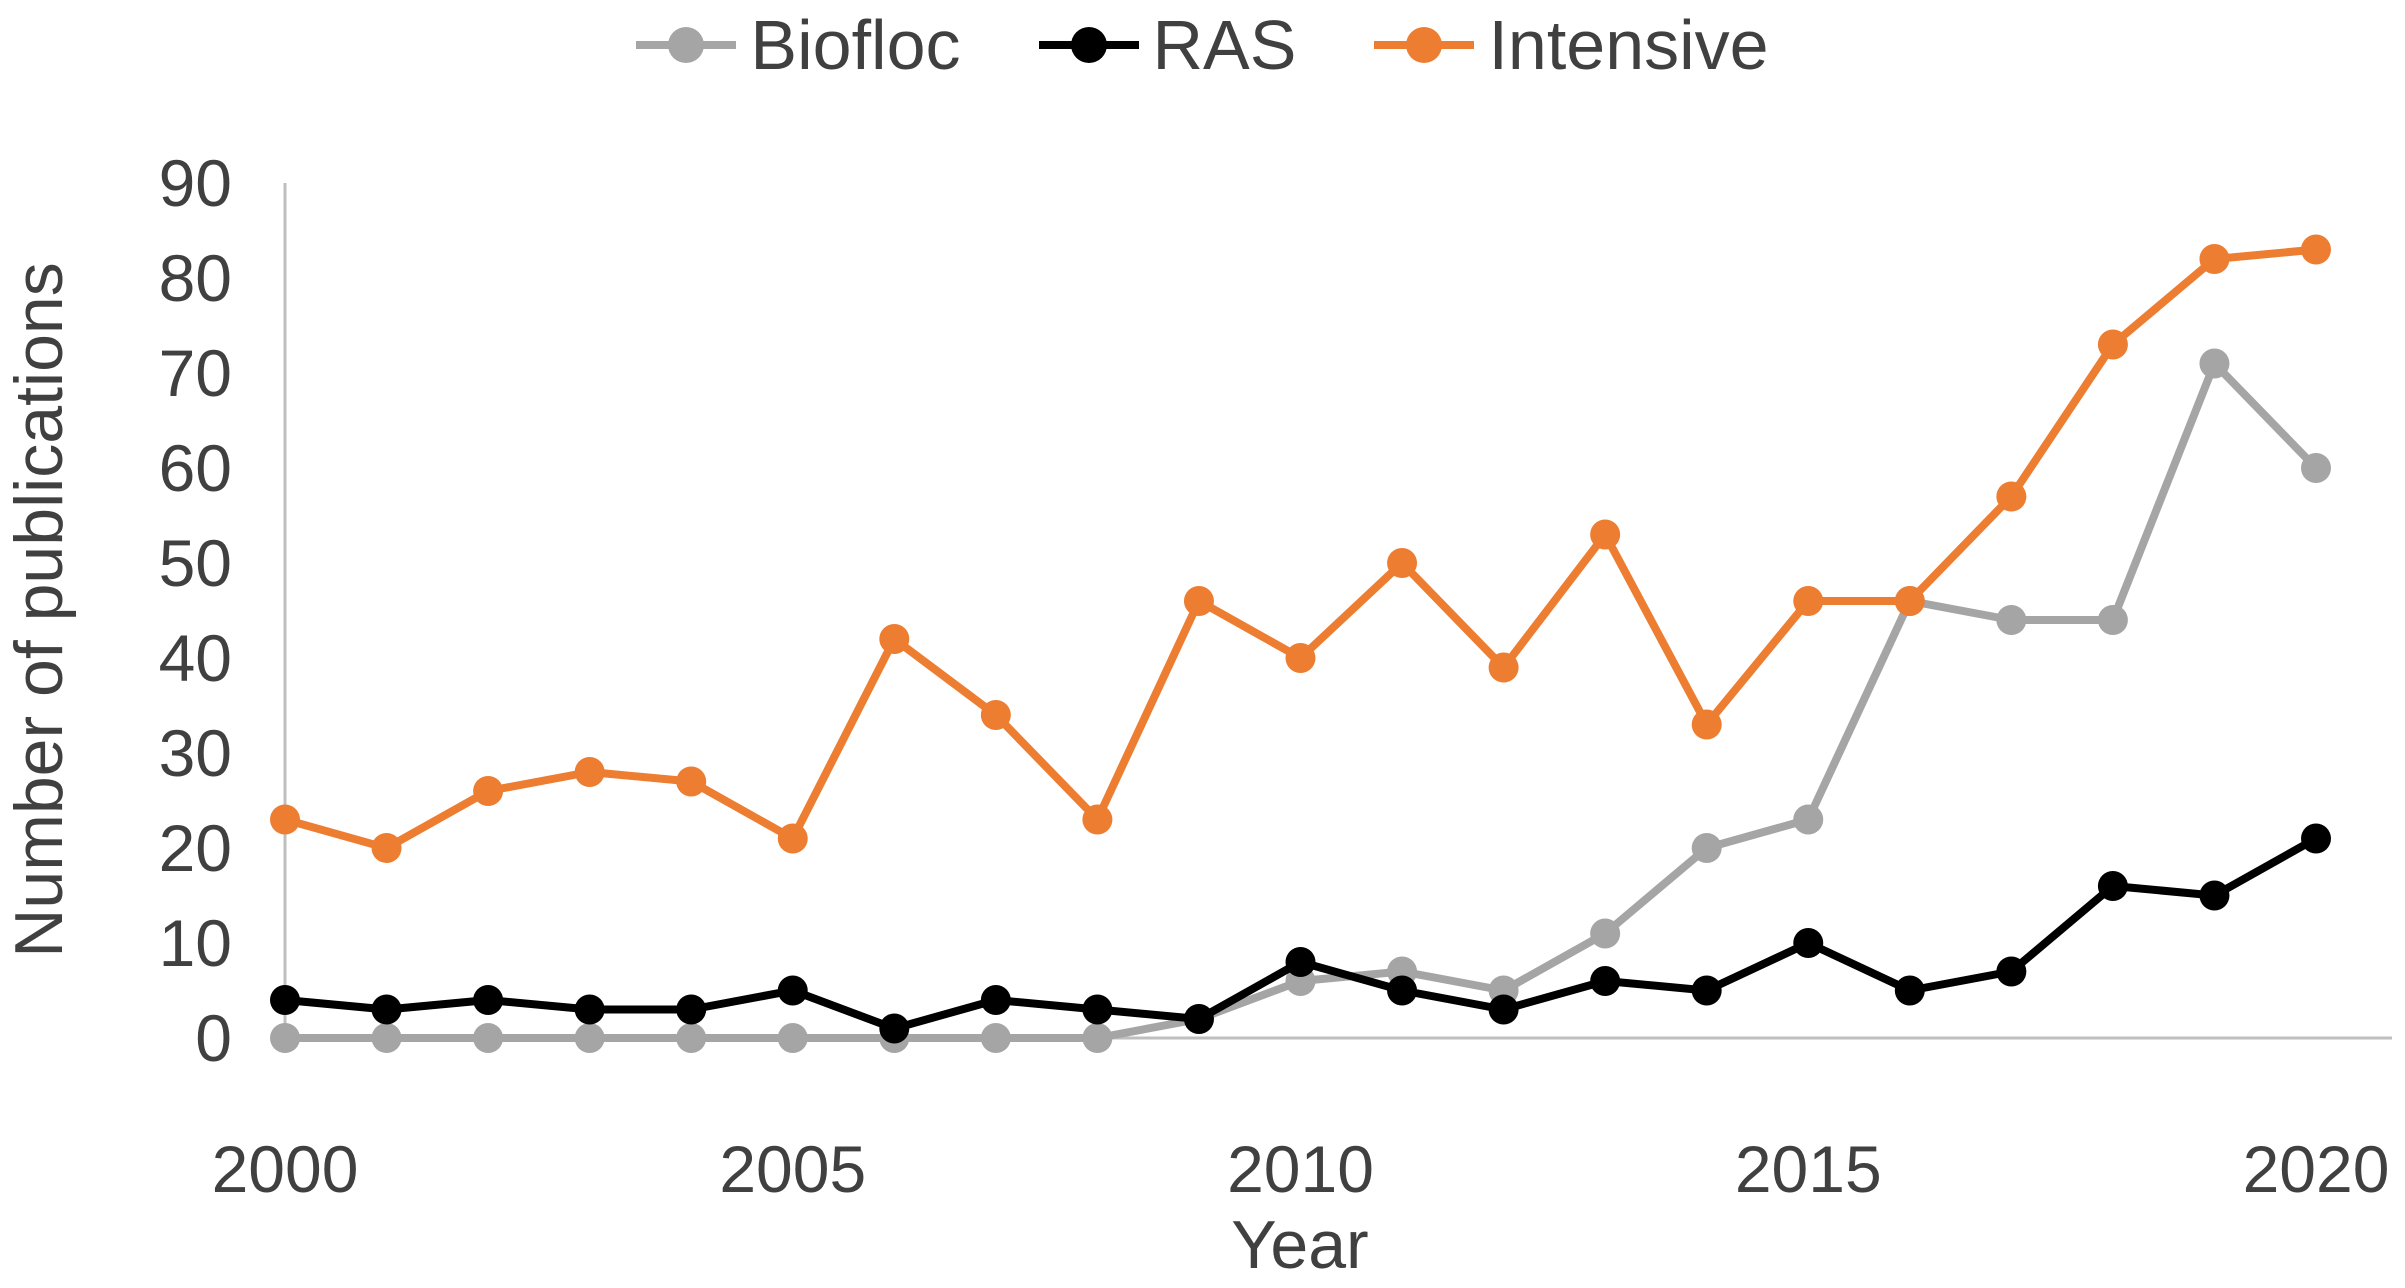  What do you see at coordinates (1198, 601) in the screenshot?
I see `data-point-intensive-2009` at bounding box center [1198, 601].